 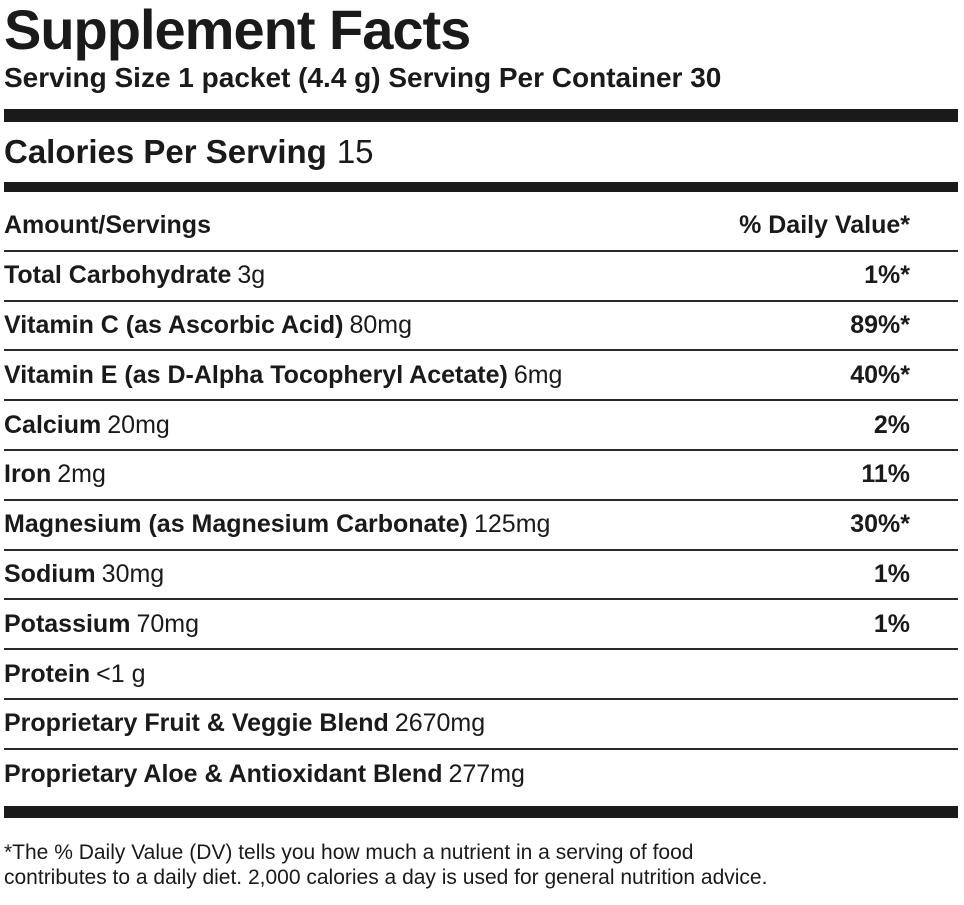 What do you see at coordinates (481, 576) in the screenshot?
I see `table-row: Sodium 30mg 1%` at bounding box center [481, 576].